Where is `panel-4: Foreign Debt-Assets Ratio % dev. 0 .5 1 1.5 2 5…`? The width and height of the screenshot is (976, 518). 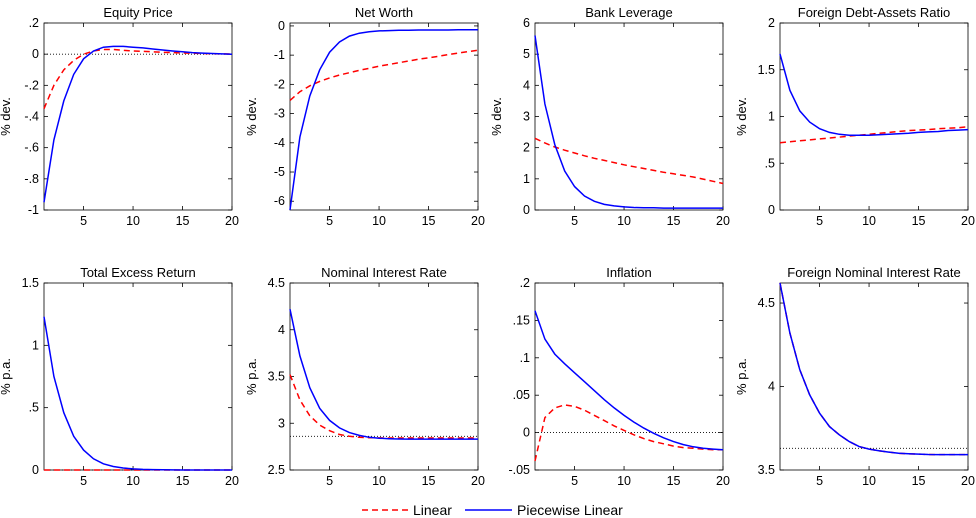
panel-4: Foreign Debt-Assets Ratio % dev. 0 .5 1 1.5 2 5… is located at coordinates (854, 116).